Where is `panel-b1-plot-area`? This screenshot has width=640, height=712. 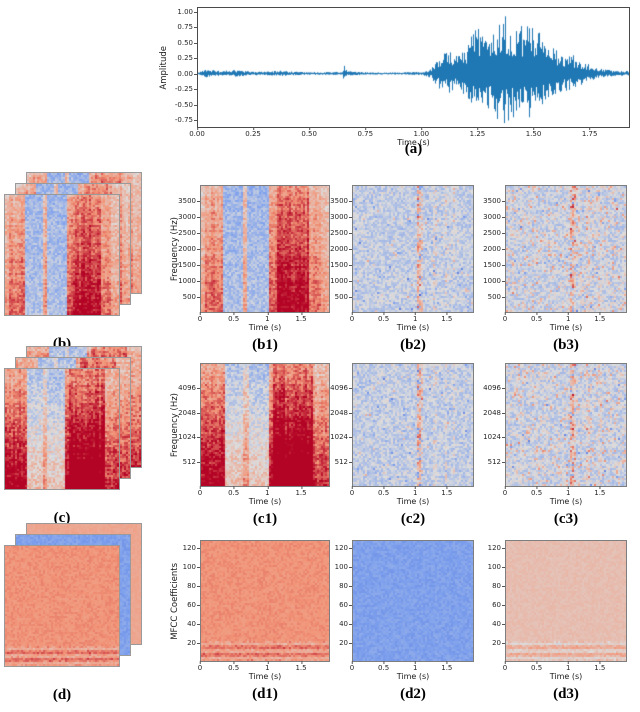 panel-b1-plot-area is located at coordinates (265, 249).